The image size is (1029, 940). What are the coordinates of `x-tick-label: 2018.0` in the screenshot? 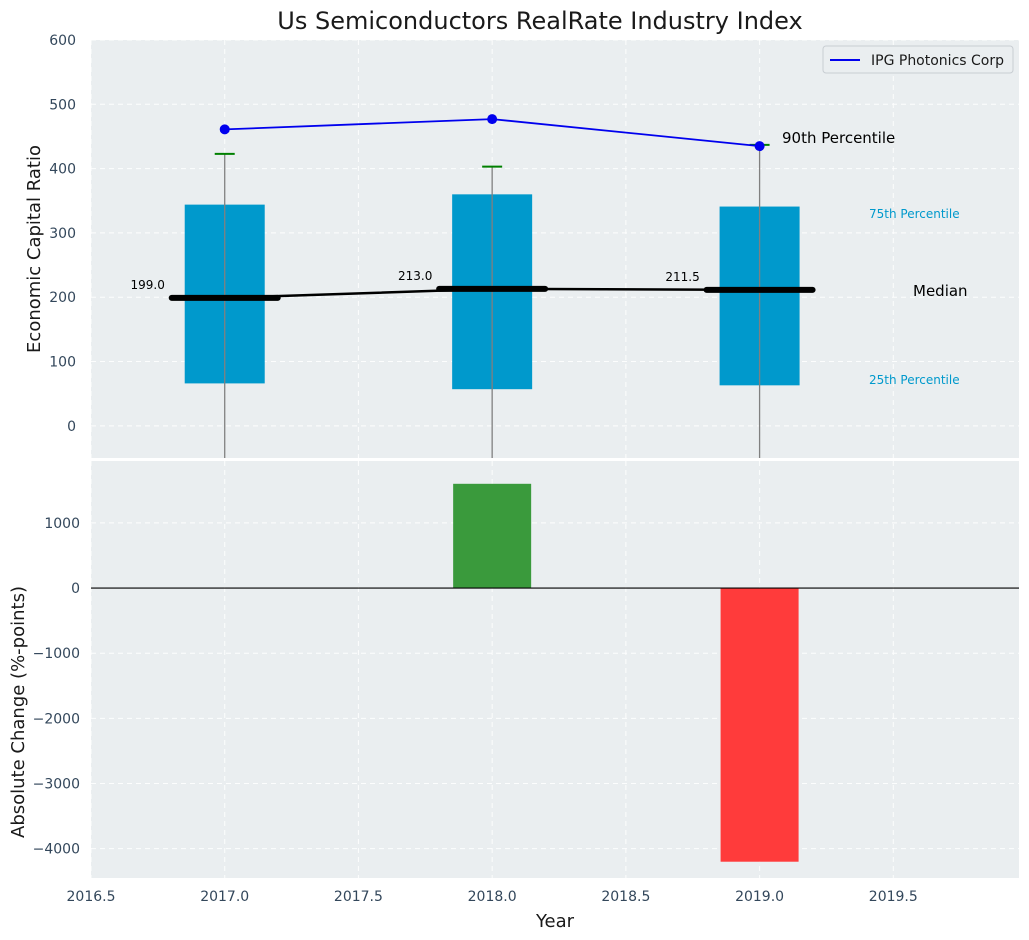 It's located at (492, 897).